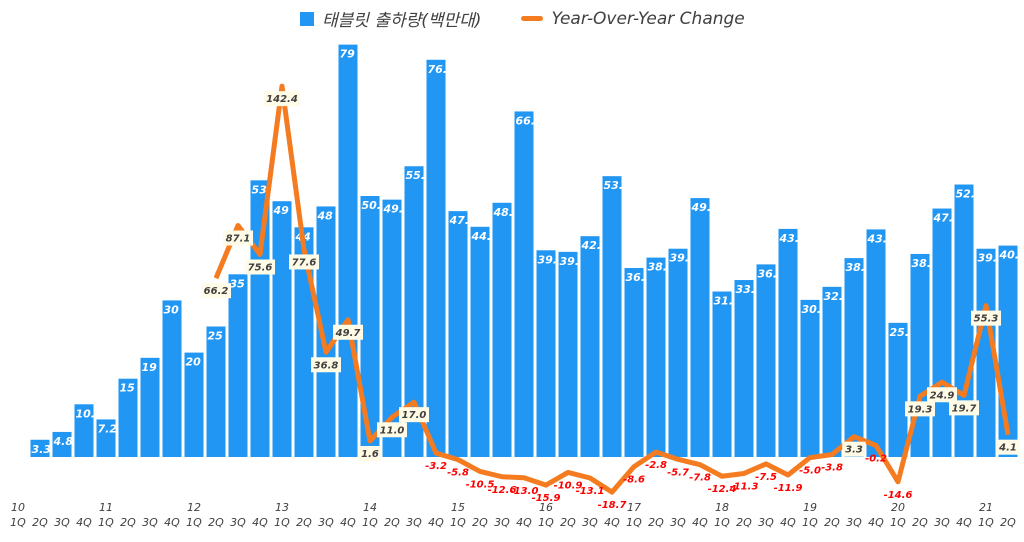  Describe the element at coordinates (282, 507) in the screenshot. I see `year-label: 13` at that location.